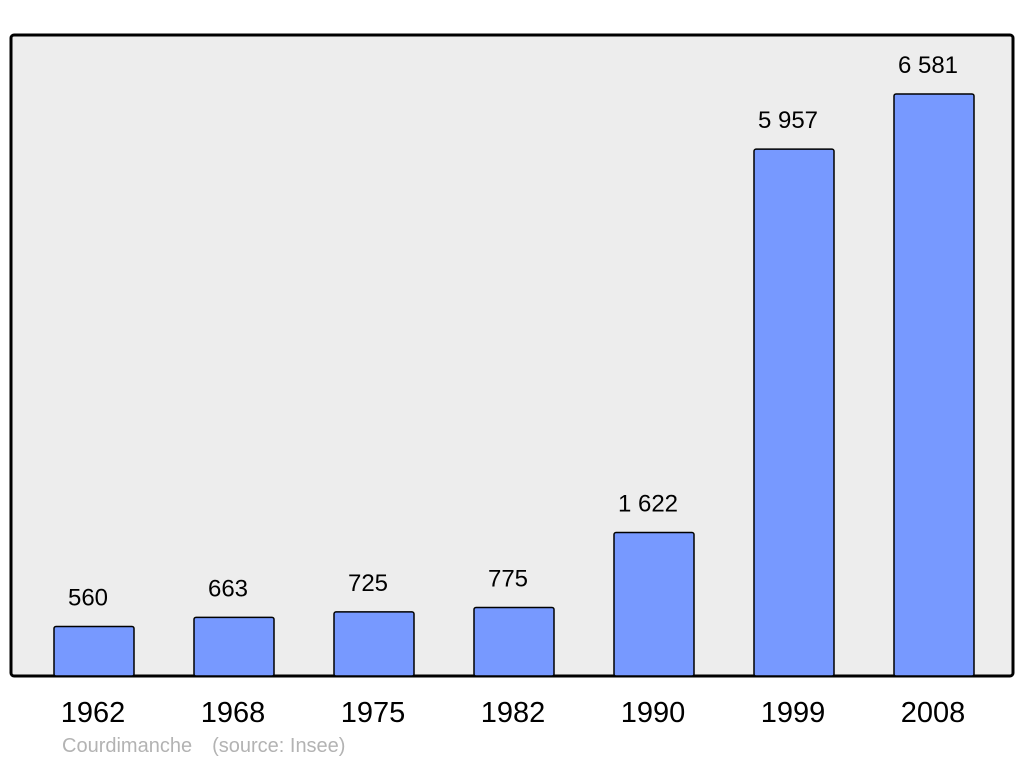  I want to click on footer-source: (source: Insee), so click(279, 746).